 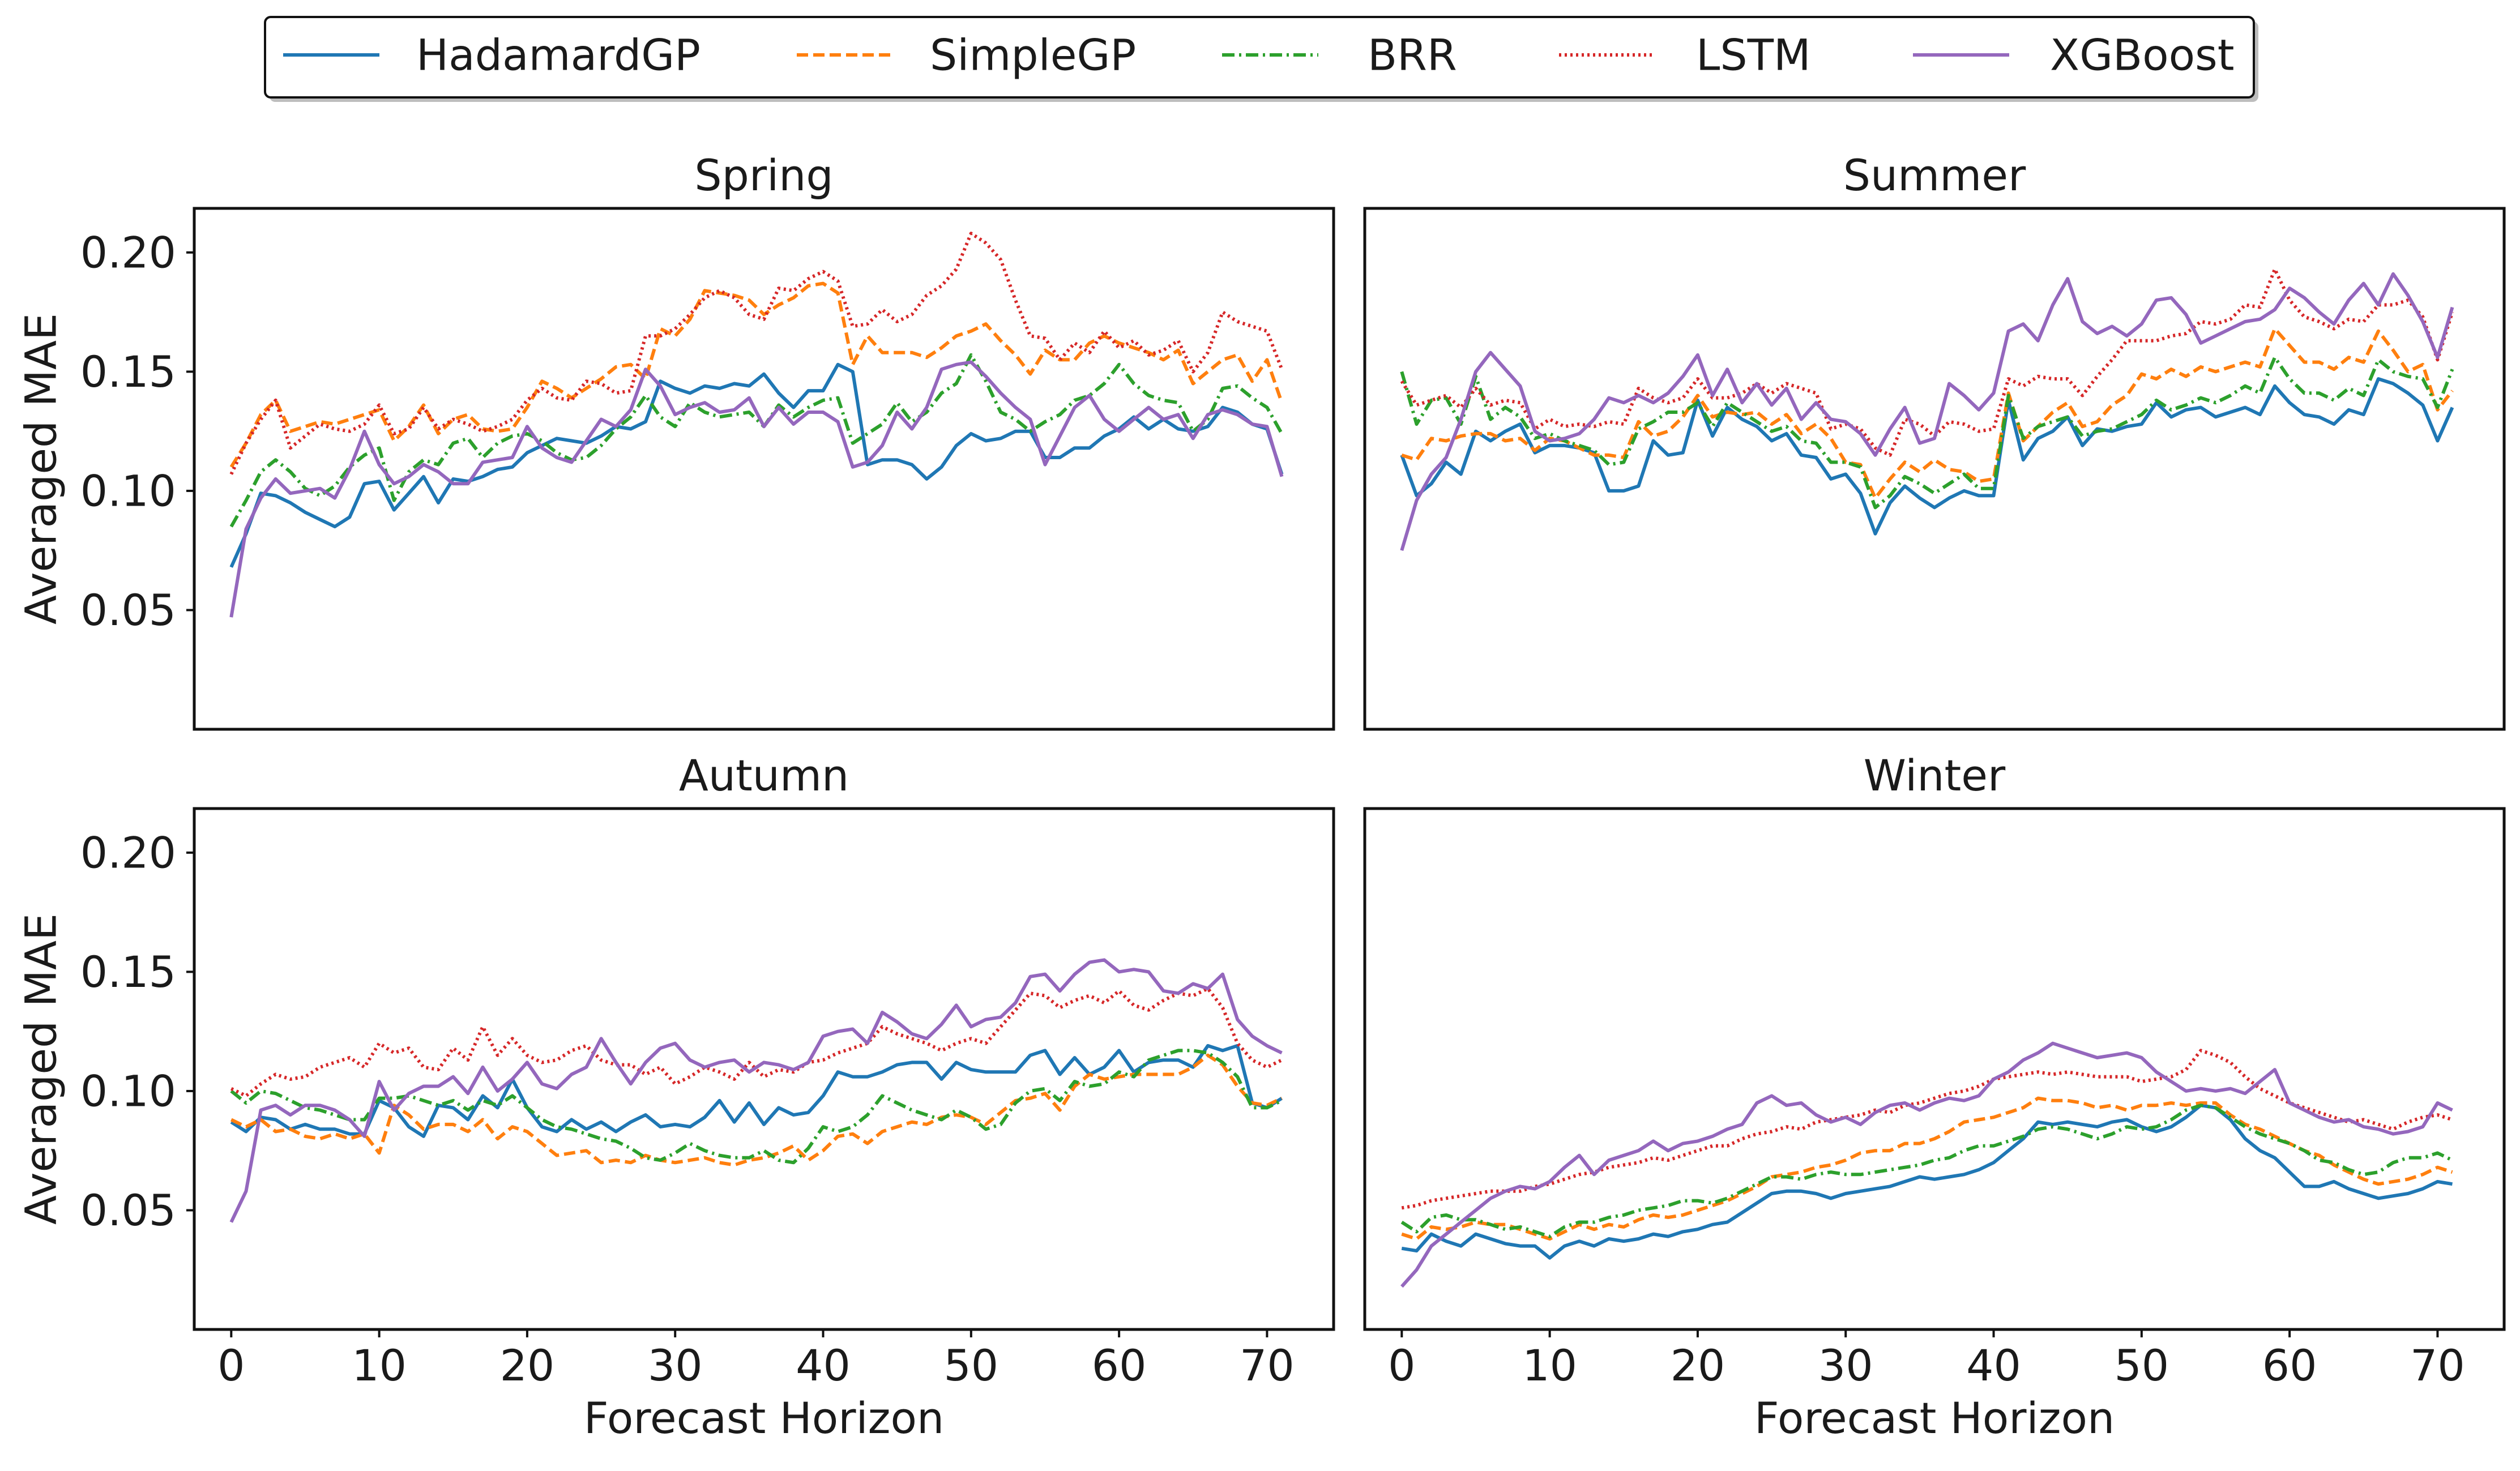 I want to click on series-summer-lstm, so click(x=1927, y=362).